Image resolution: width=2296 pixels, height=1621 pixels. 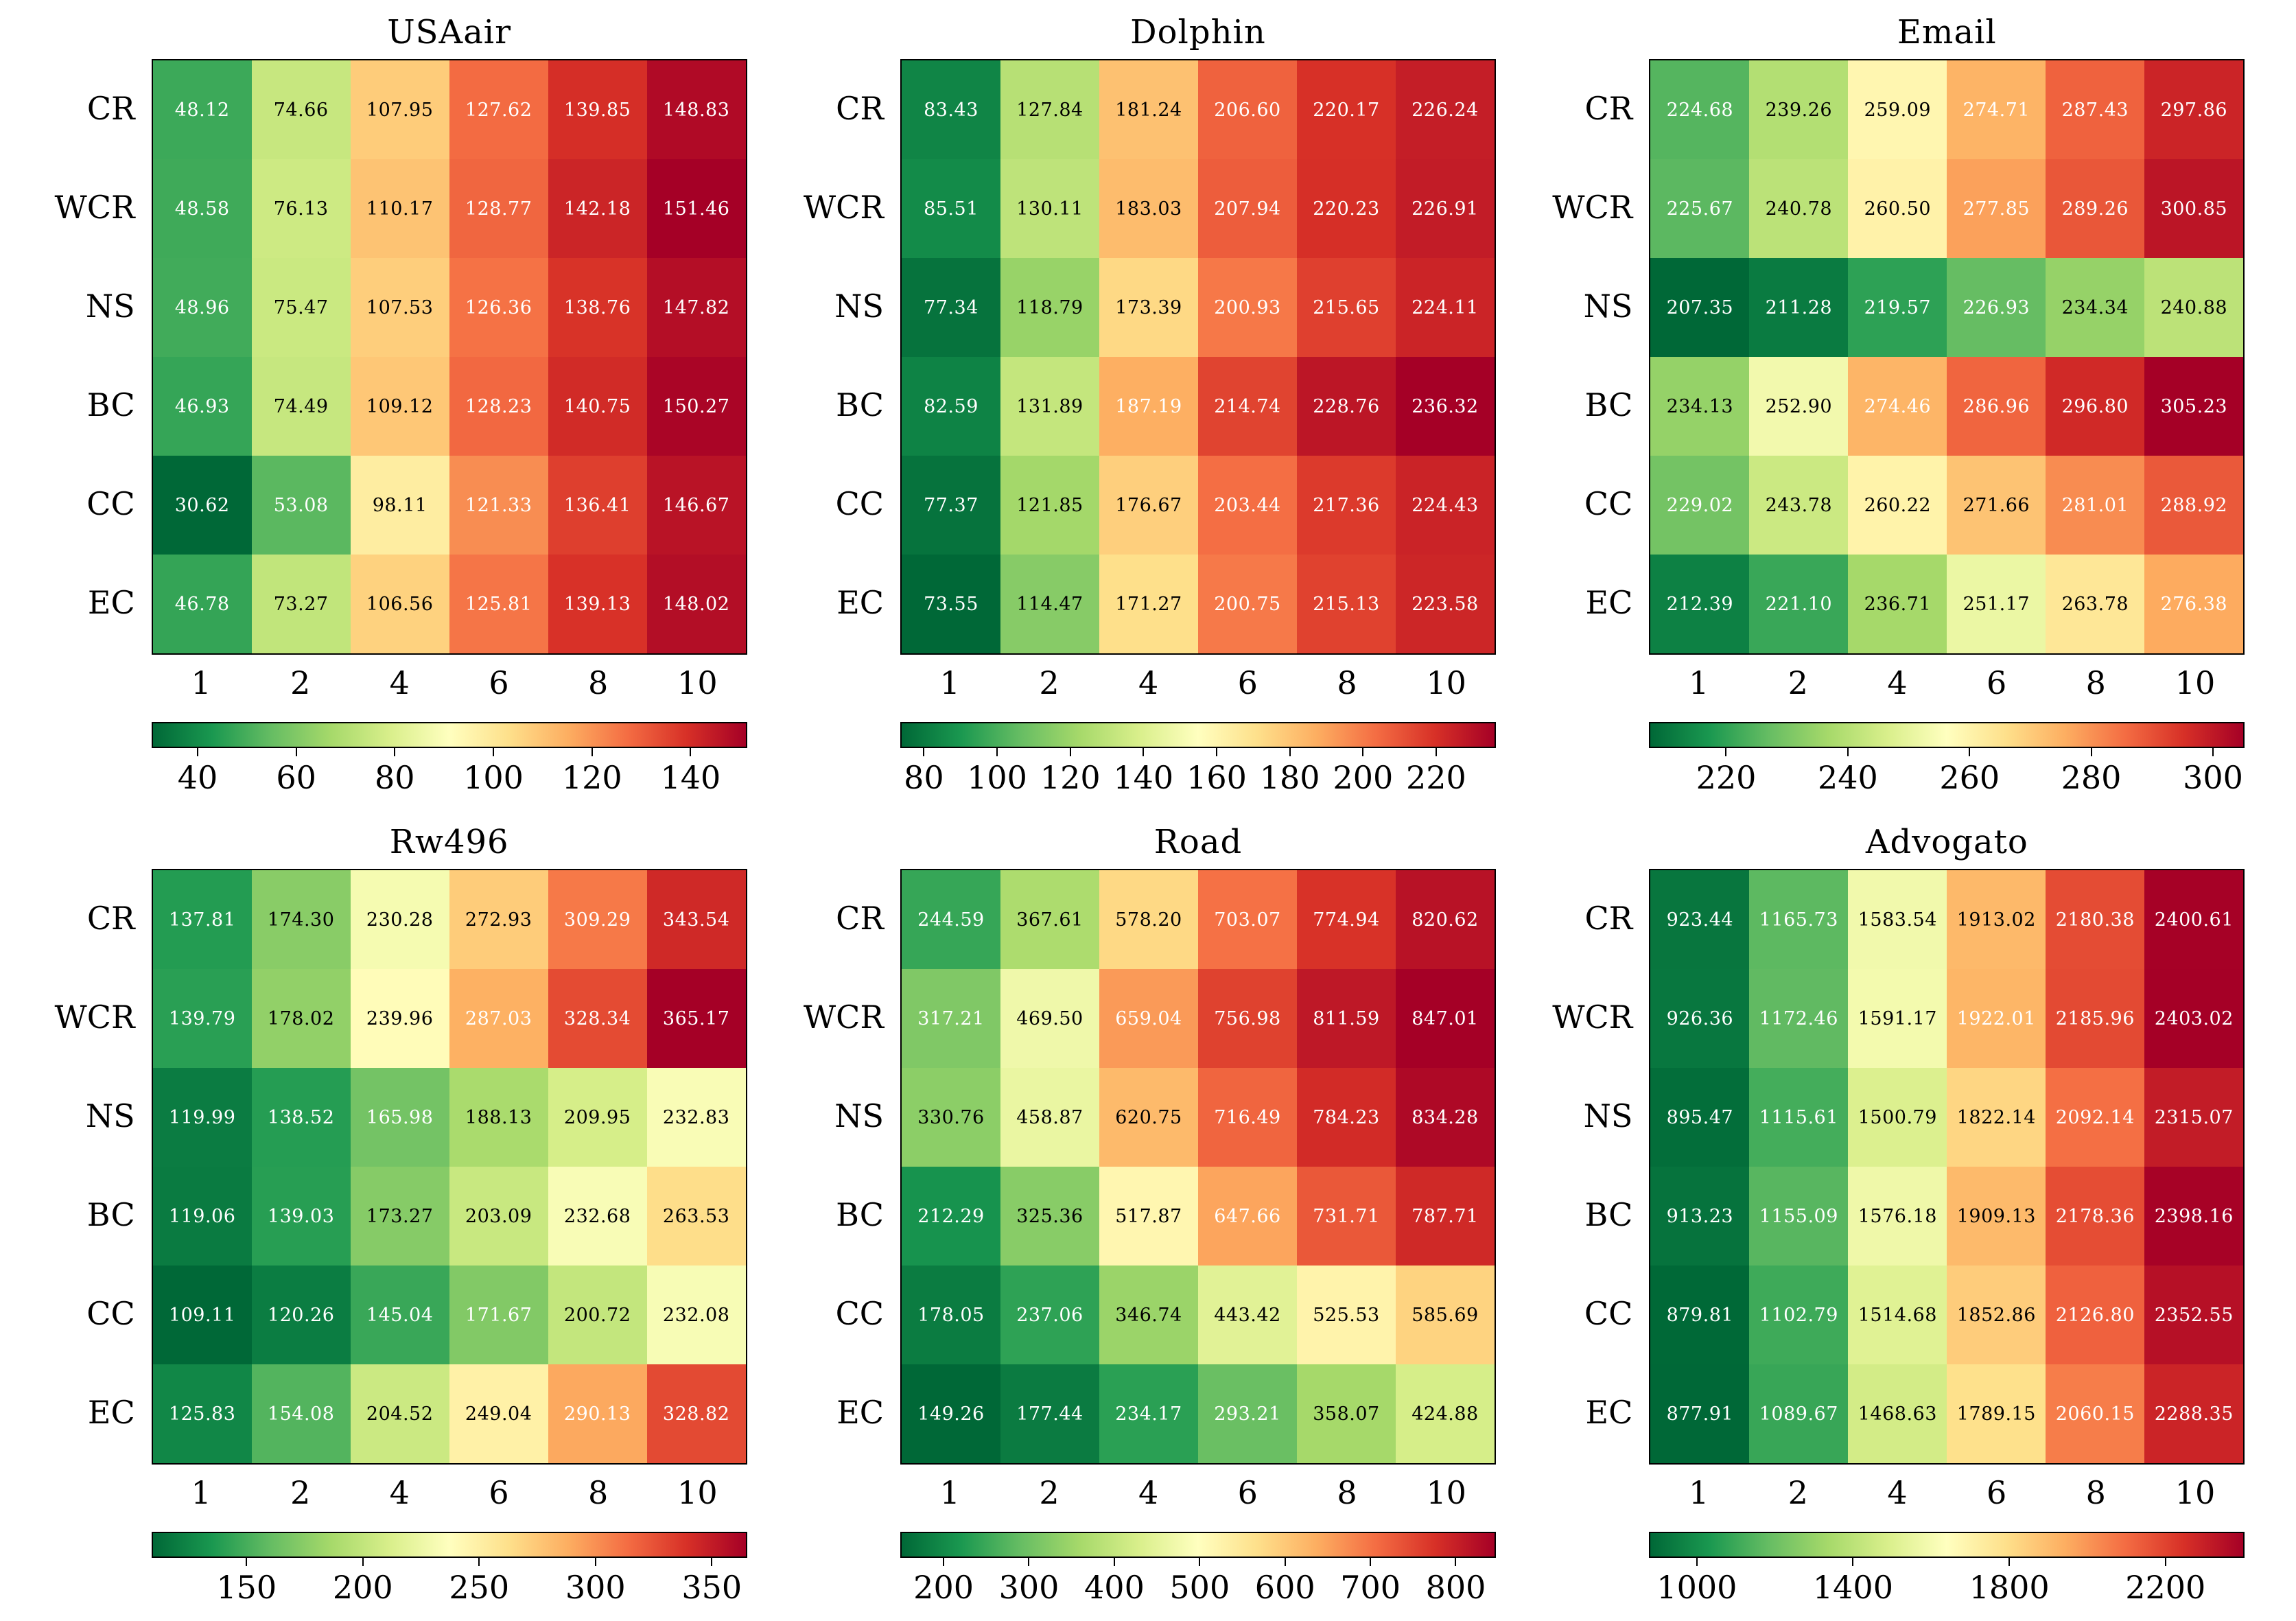 I want to click on heatmap-cell: 75.47, so click(x=301, y=307).